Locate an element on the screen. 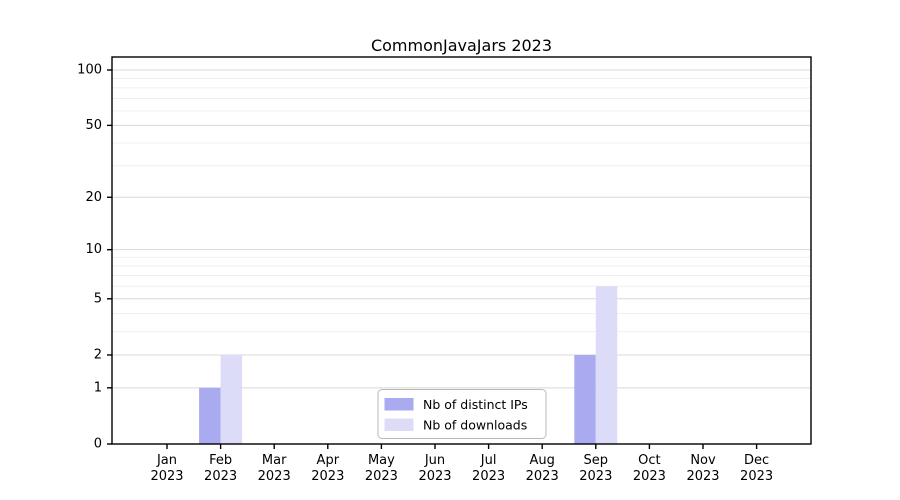 This screenshot has height=500, width=900. x-tick-label-month: Dec is located at coordinates (756, 460).